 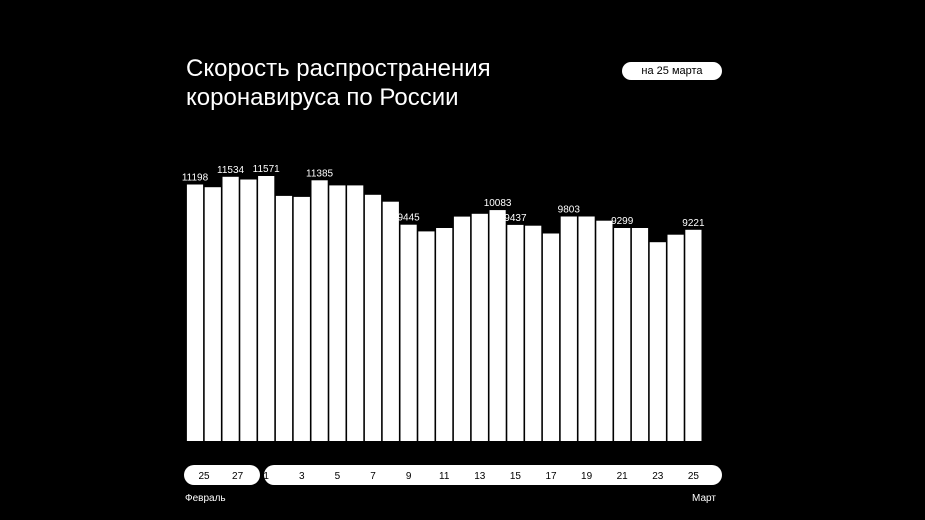 I want to click on x-tick-label: 19, so click(x=587, y=476).